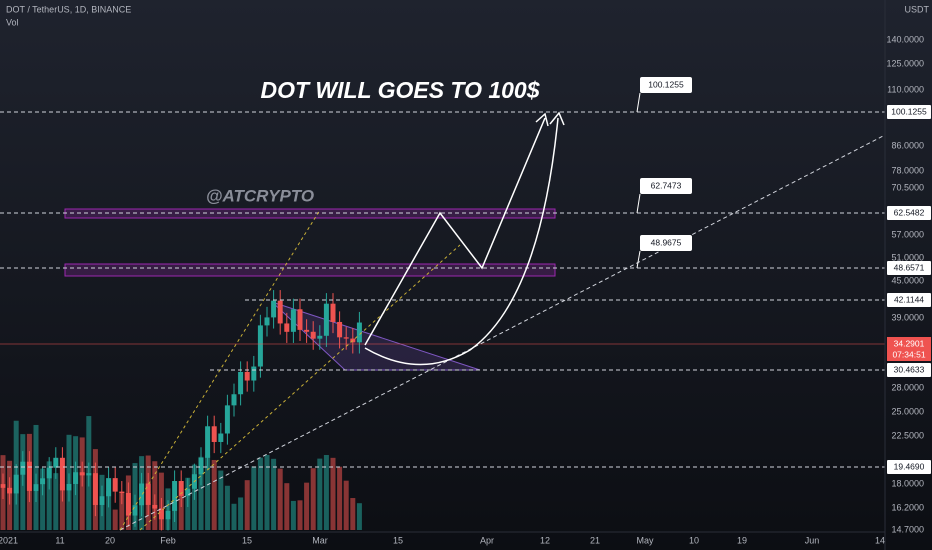  Describe the element at coordinates (666, 85) in the screenshot. I see `callout-box` at that location.